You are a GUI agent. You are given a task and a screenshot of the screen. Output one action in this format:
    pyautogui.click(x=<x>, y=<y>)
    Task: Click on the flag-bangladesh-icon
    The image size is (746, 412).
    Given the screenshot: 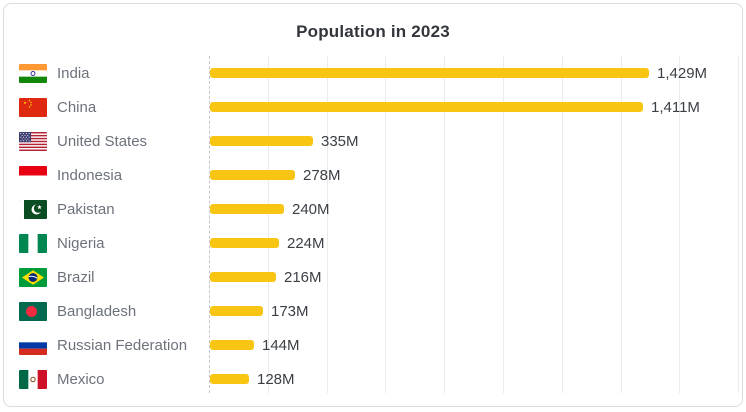 What is the action you would take?
    pyautogui.click(x=33, y=311)
    